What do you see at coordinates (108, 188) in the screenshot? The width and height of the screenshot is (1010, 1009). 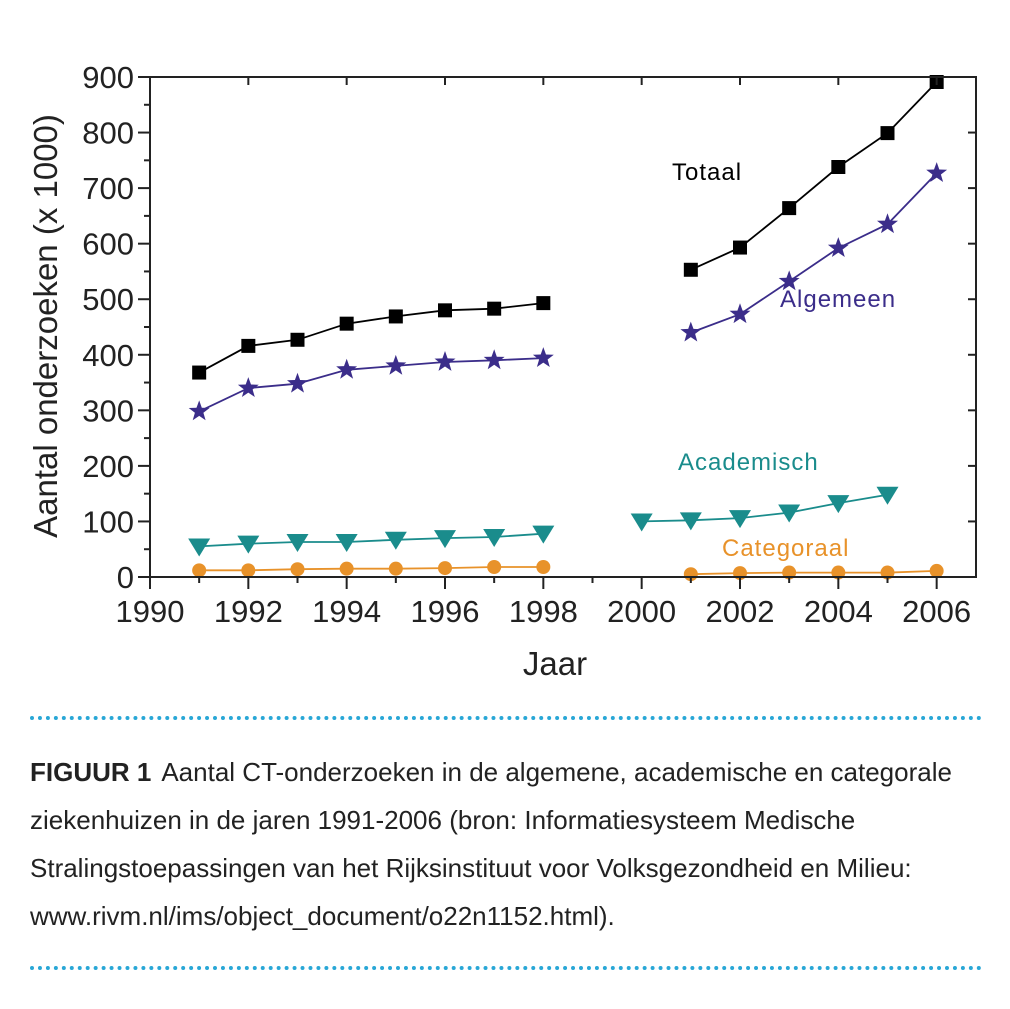 I see `y-tick-label: 700` at bounding box center [108, 188].